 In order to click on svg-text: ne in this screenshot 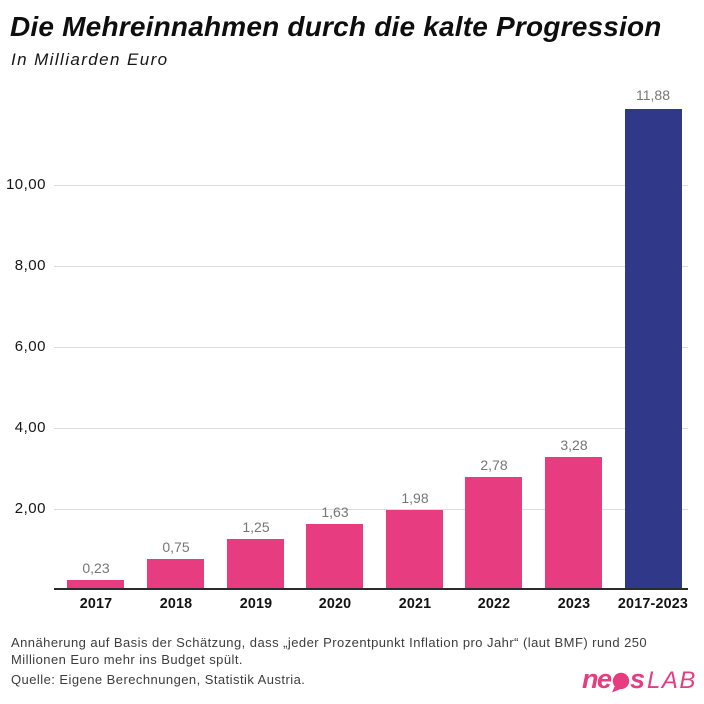, I will do `click(597, 680)`.